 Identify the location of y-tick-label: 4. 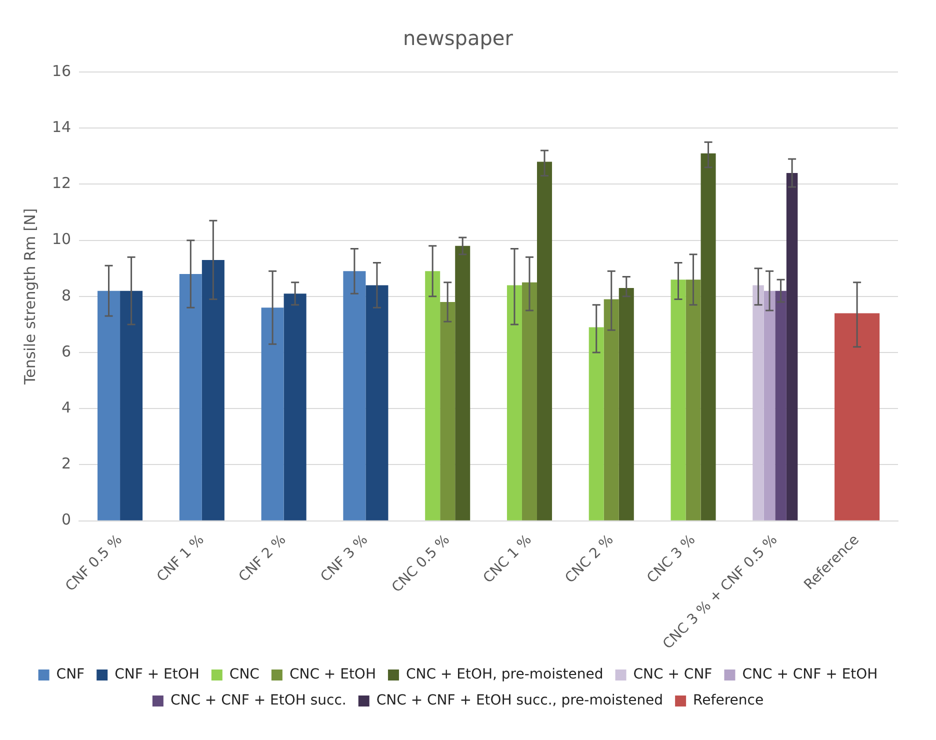
(67, 407).